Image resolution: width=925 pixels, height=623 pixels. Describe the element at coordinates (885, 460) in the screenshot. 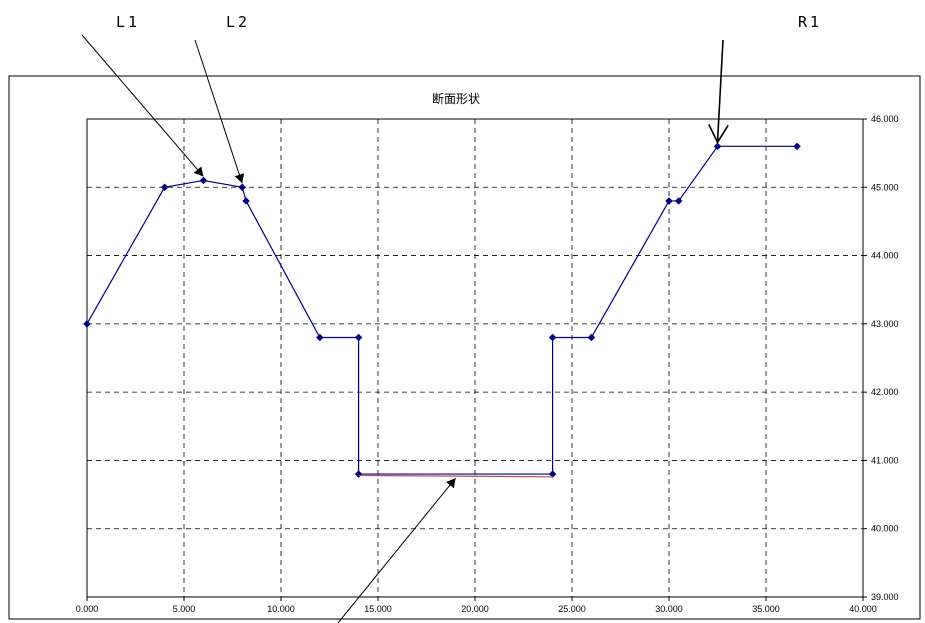

I see `y-tick-label: 41.000` at that location.